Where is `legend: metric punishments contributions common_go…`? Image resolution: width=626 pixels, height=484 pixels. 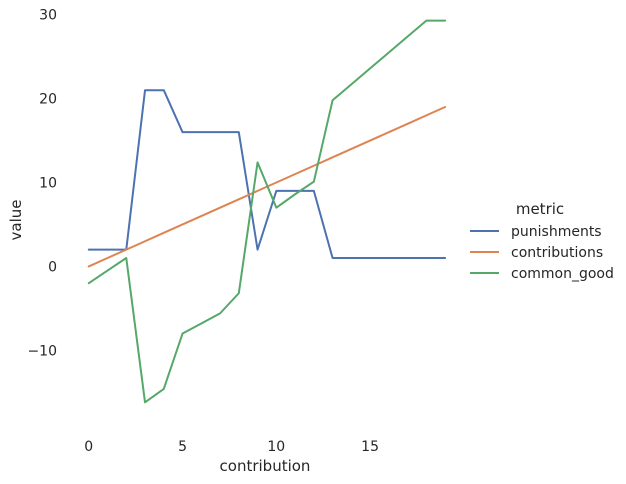 legend: metric punishments contributions common_go… is located at coordinates (542, 241).